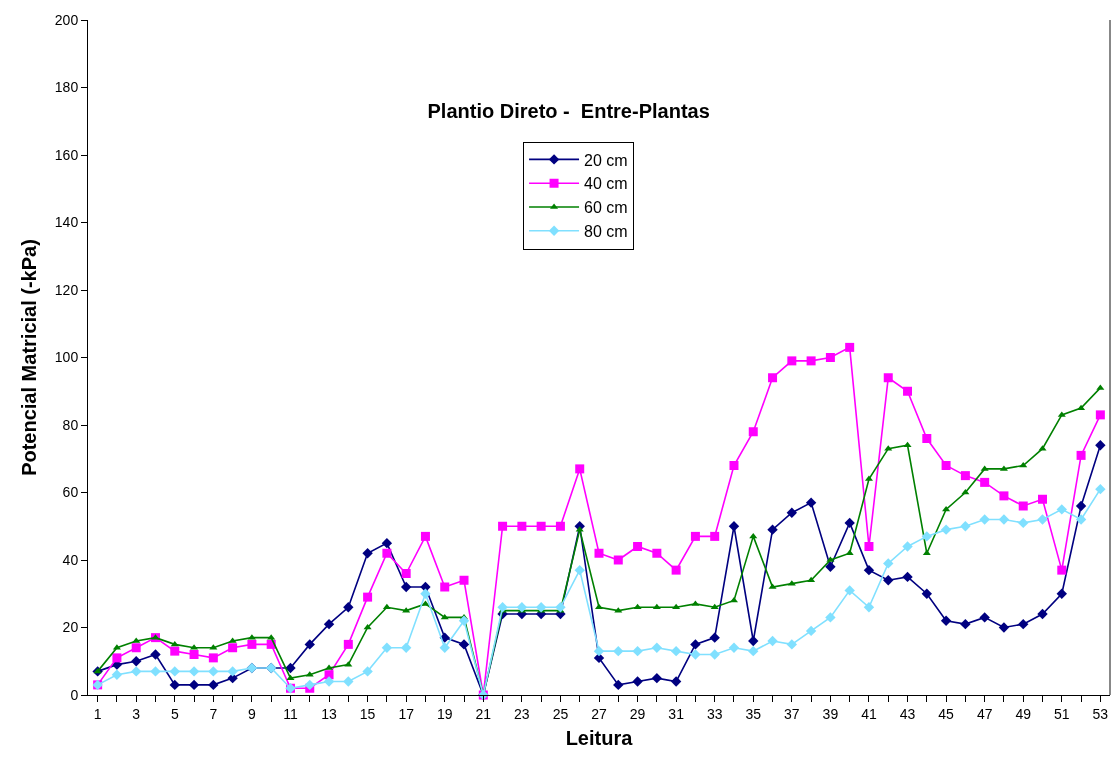 This screenshot has width=1115, height=765. Describe the element at coordinates (66, 87) in the screenshot. I see `y-tick-label: 180` at that location.